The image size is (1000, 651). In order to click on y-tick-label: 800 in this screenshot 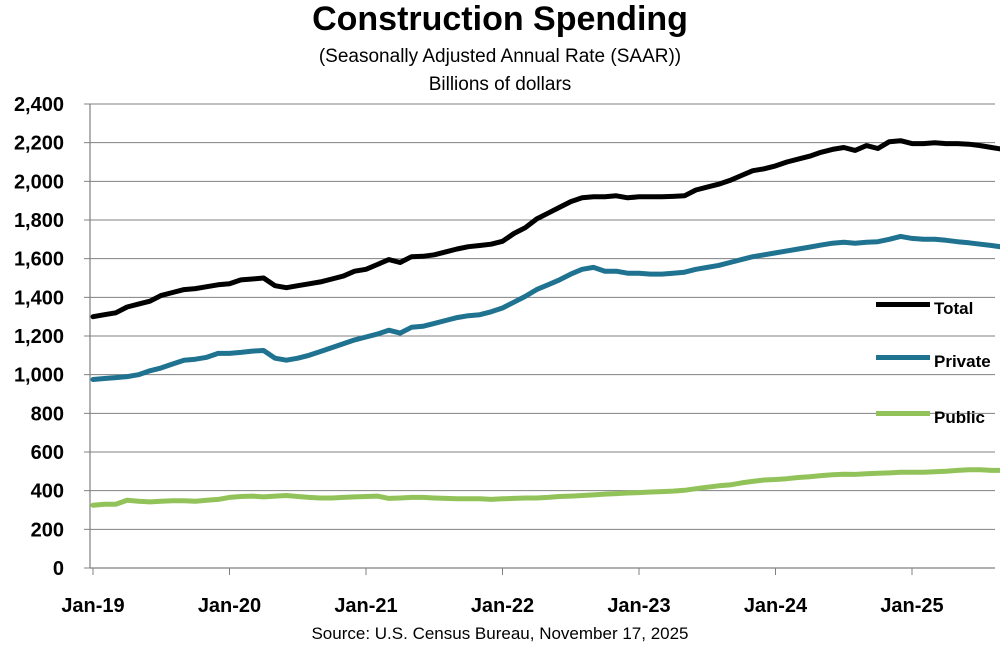, I will do `click(47, 414)`.